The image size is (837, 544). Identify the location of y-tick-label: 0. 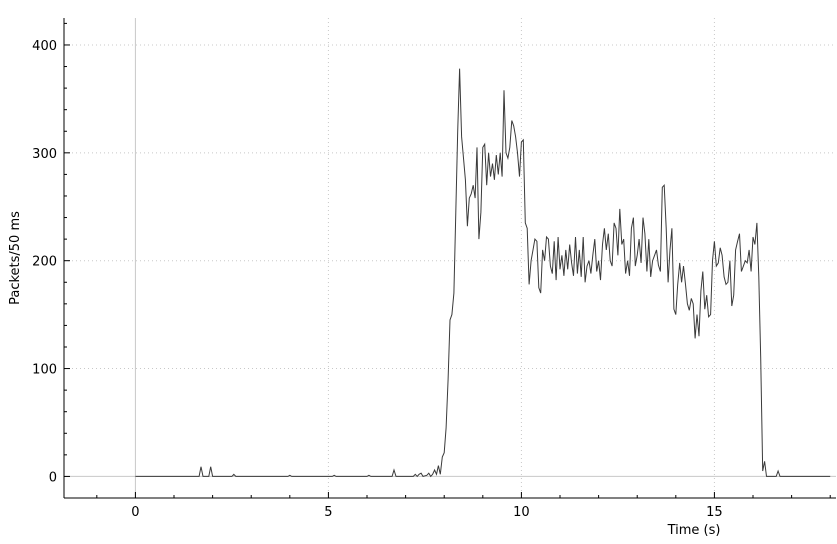
(53, 477).